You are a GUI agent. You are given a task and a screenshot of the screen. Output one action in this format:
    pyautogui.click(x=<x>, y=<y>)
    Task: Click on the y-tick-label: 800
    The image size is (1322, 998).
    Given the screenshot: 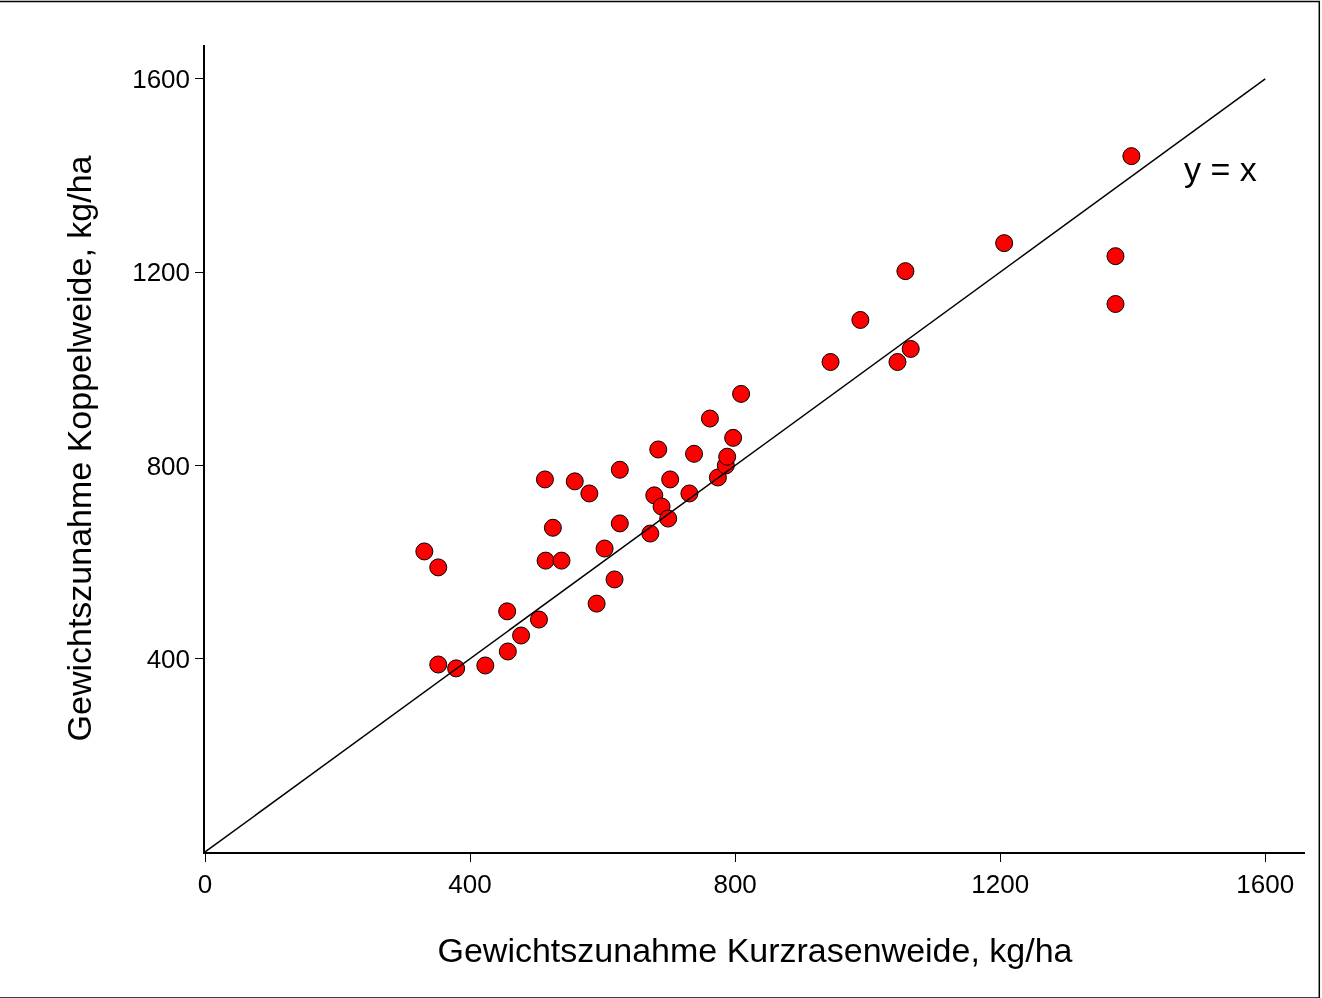 What is the action you would take?
    pyautogui.click(x=168, y=465)
    